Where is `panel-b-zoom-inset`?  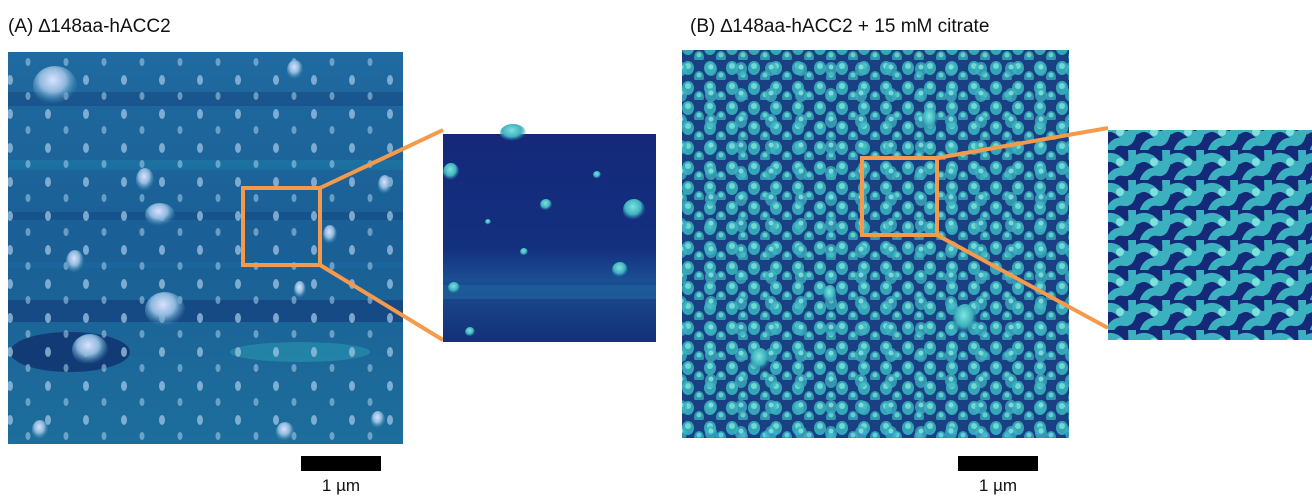 panel-b-zoom-inset is located at coordinates (1210, 235).